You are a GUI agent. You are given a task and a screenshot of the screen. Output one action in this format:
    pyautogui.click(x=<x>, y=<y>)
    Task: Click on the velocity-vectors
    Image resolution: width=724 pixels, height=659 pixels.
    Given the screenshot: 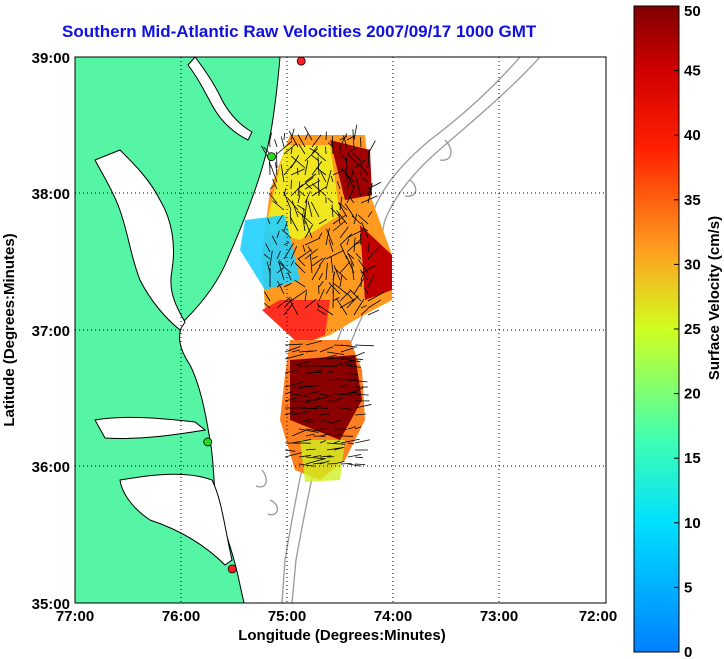 What is the action you would take?
    pyautogui.click(x=322, y=295)
    